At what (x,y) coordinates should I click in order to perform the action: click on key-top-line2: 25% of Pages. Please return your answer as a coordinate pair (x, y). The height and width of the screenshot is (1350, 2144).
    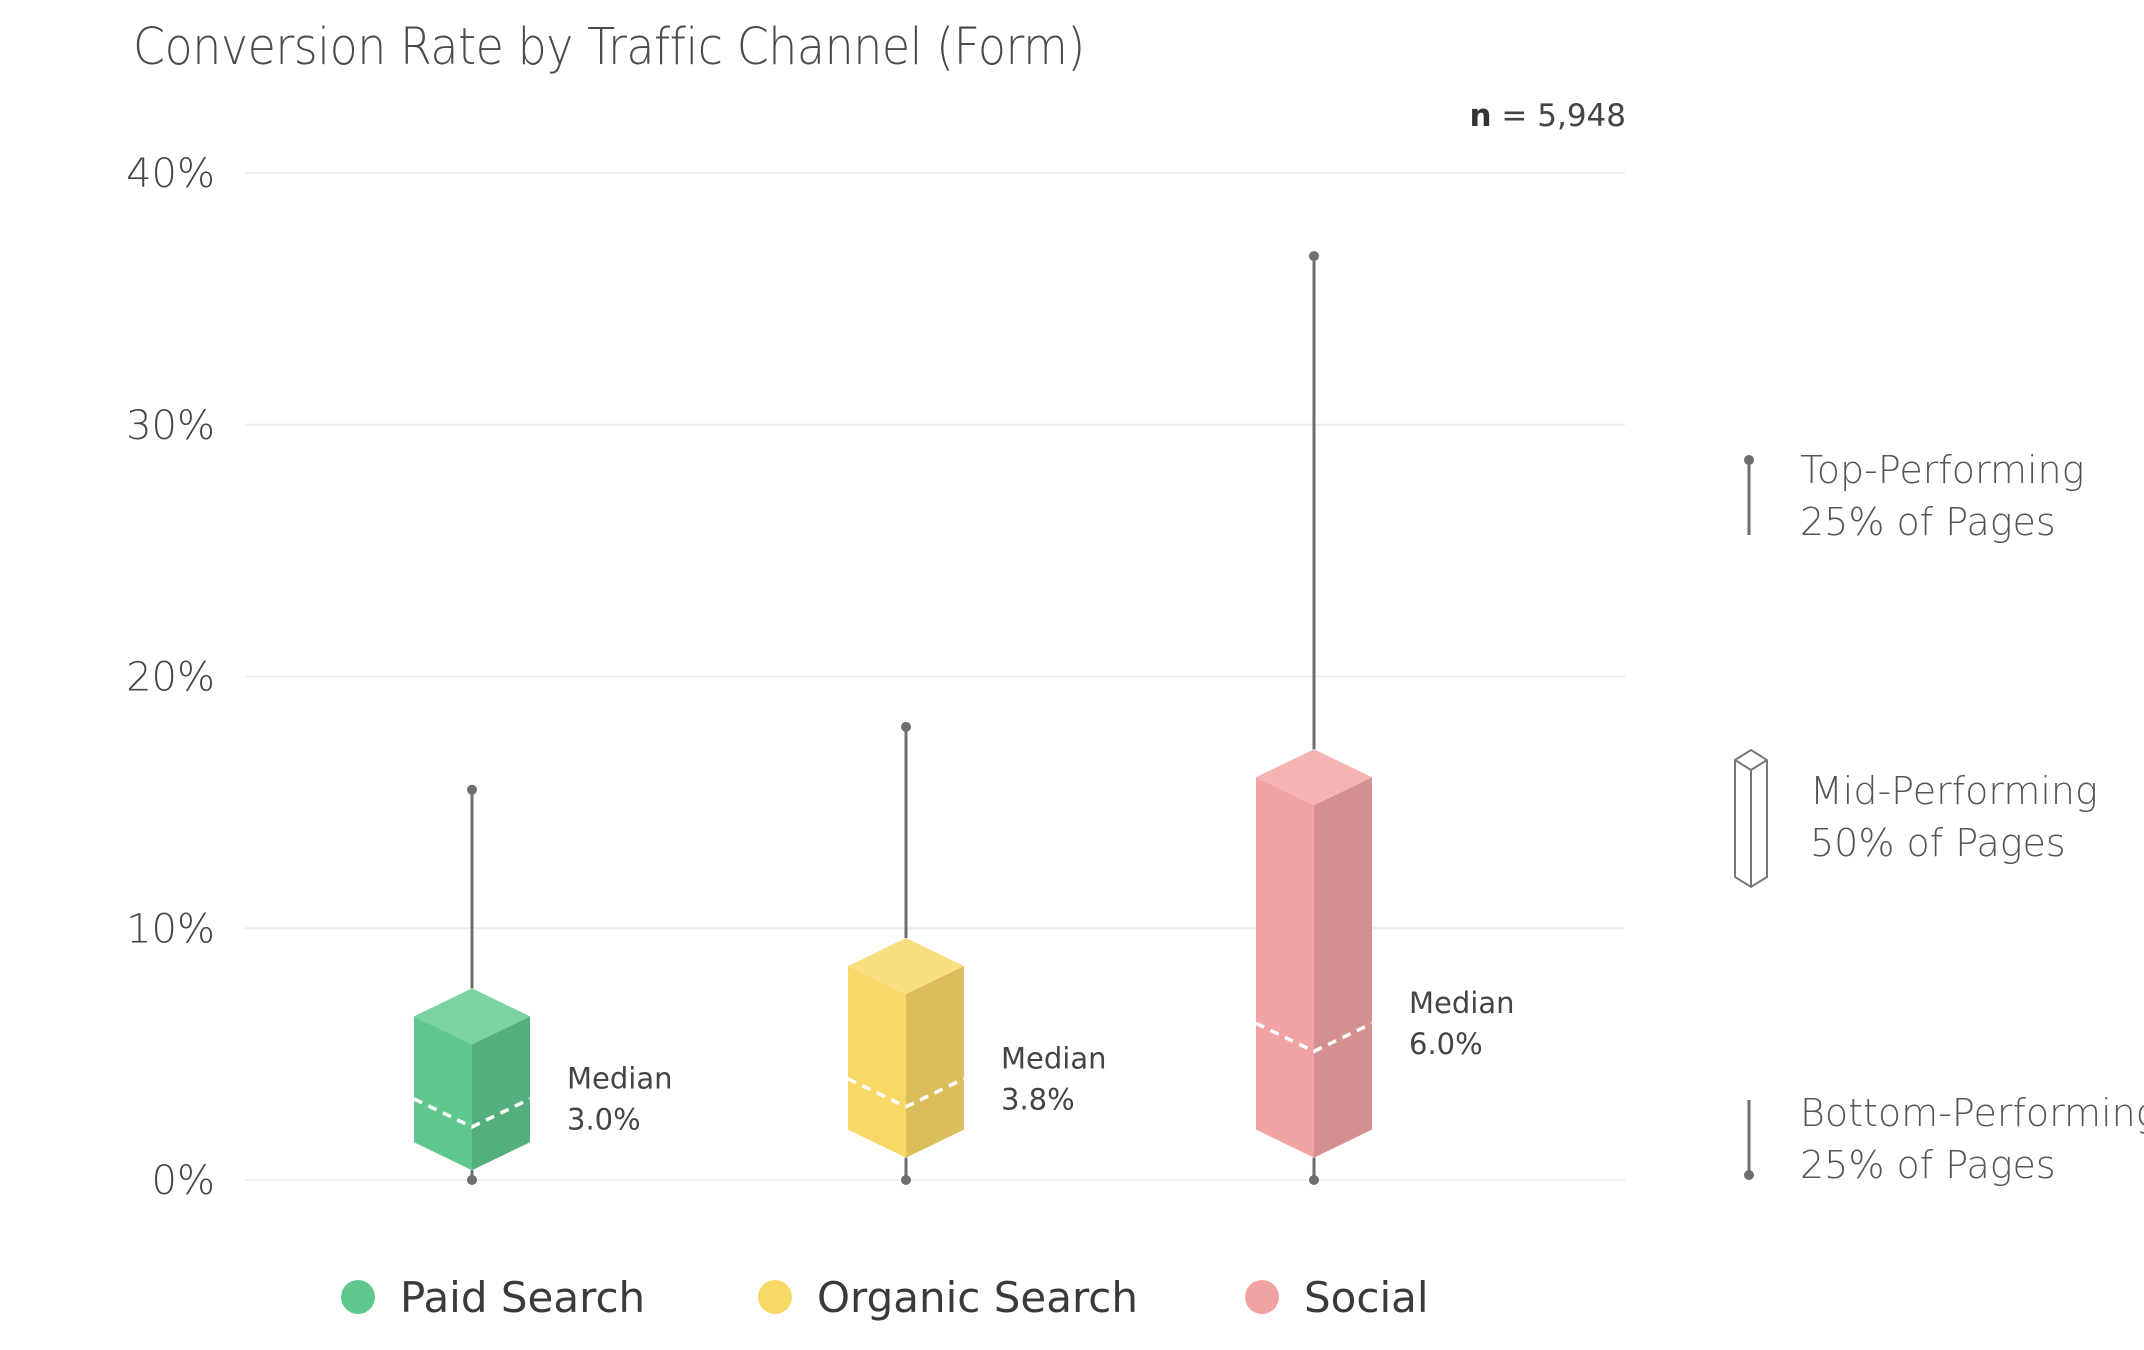
    Looking at the image, I should click on (1928, 522).